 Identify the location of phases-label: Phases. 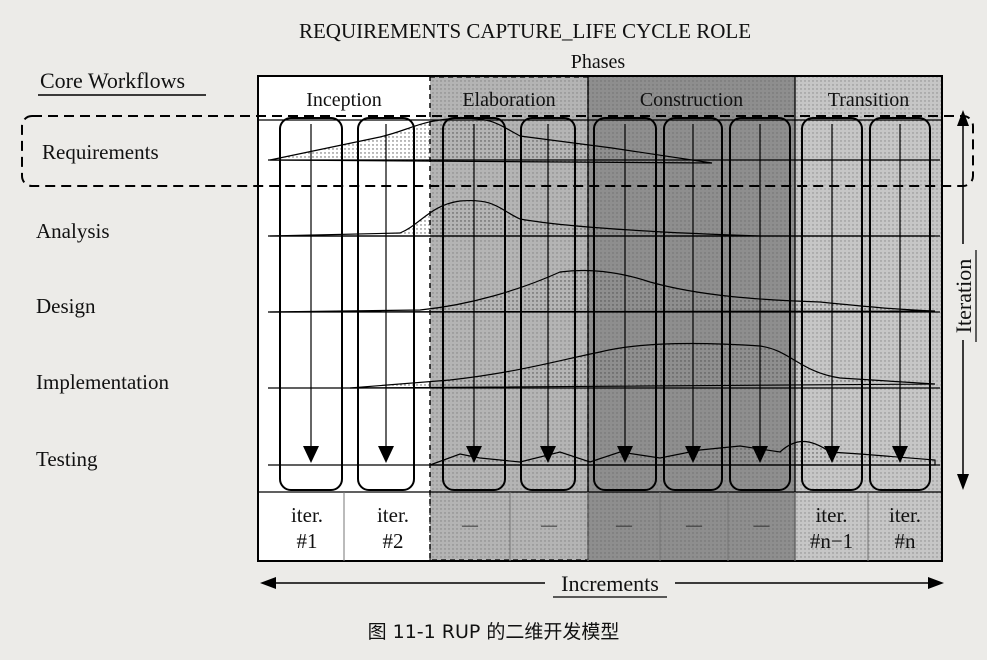
(598, 62).